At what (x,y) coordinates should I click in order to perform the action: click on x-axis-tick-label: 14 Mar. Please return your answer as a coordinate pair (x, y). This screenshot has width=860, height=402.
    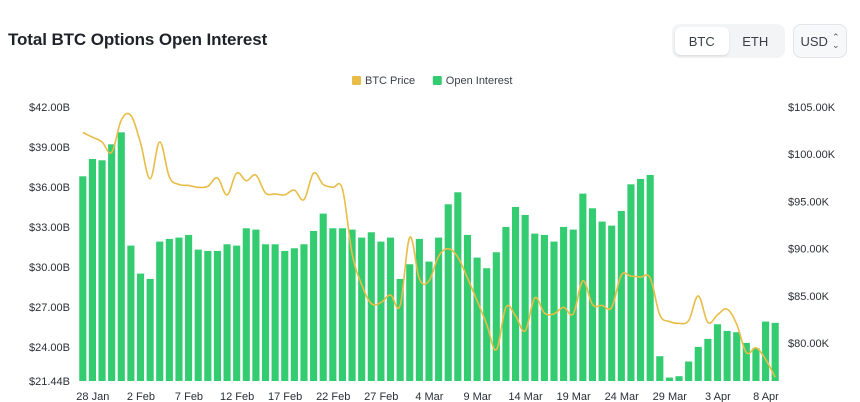
    Looking at the image, I should click on (525, 396).